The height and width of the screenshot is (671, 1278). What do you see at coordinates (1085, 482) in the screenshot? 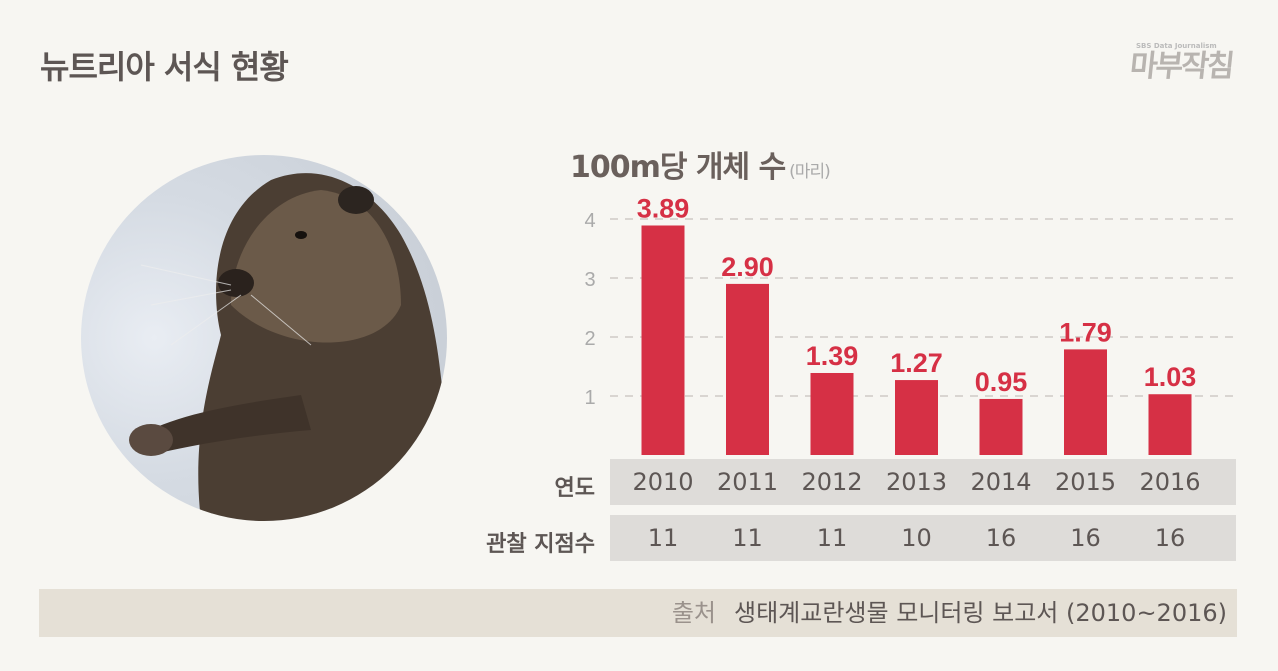
I see `x-tick-label: 2015` at bounding box center [1085, 482].